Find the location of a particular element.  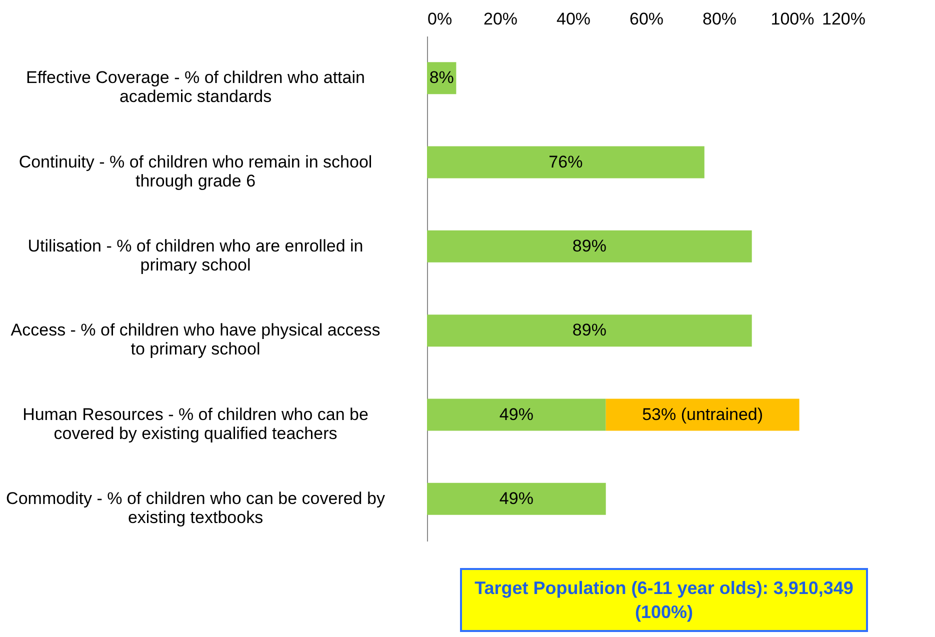

data-label: 8% is located at coordinates (441, 78).